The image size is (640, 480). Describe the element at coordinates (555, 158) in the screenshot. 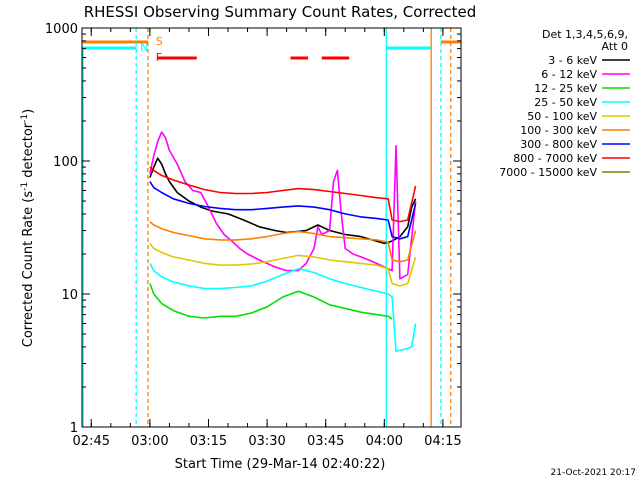

I see `legend-entry-800-7000-kev: 800 - 7000 keV` at that location.